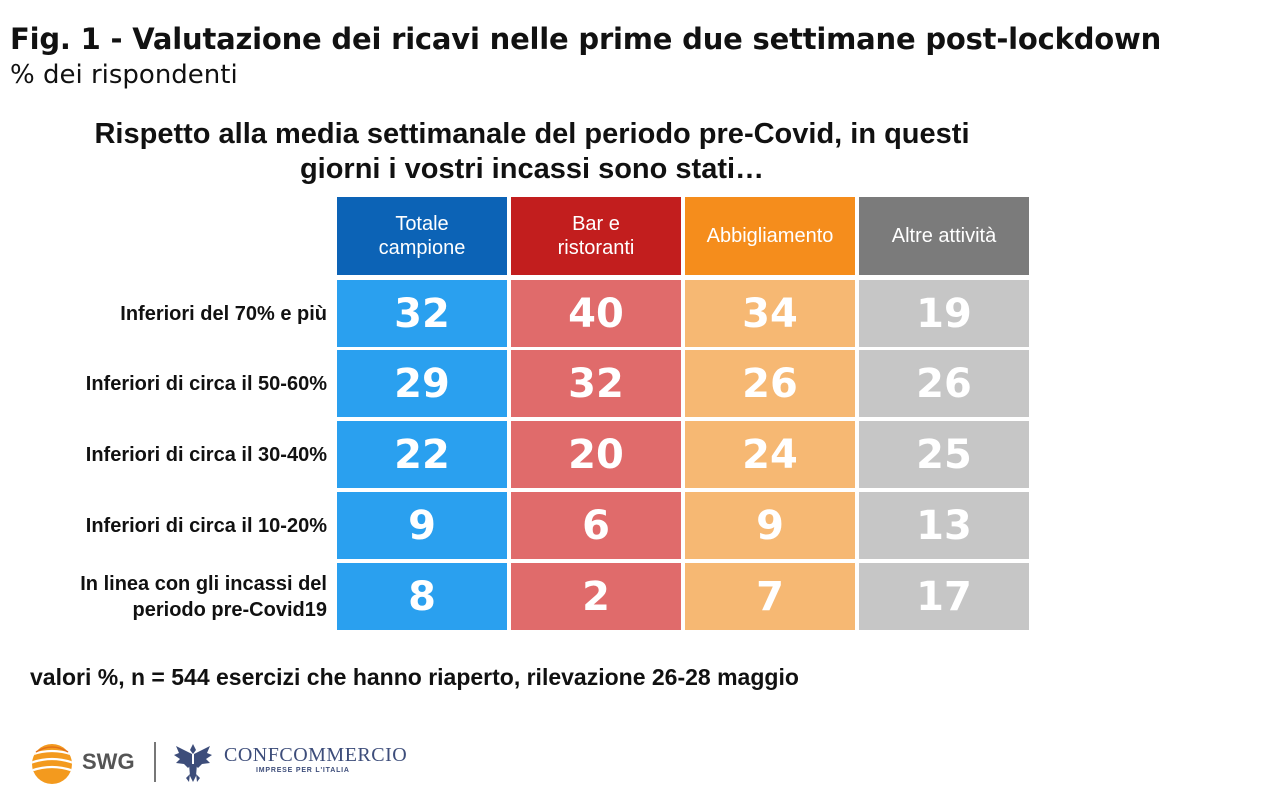 This screenshot has width=1280, height=811. Describe the element at coordinates (596, 224) in the screenshot. I see `column-header-line: Bar e` at that location.